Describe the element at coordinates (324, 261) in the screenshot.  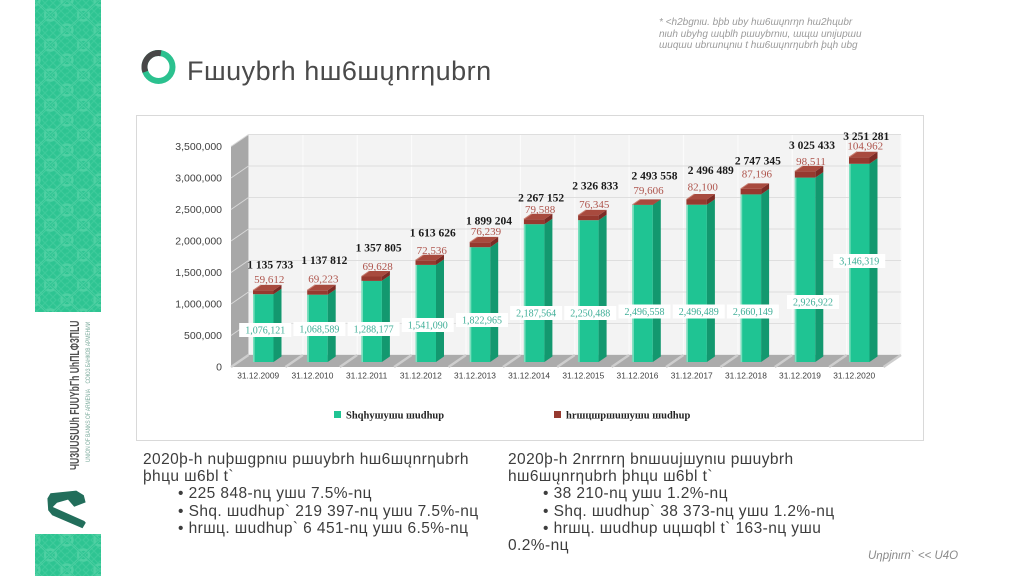
I see `svg-text: 1 137 812` at that location.